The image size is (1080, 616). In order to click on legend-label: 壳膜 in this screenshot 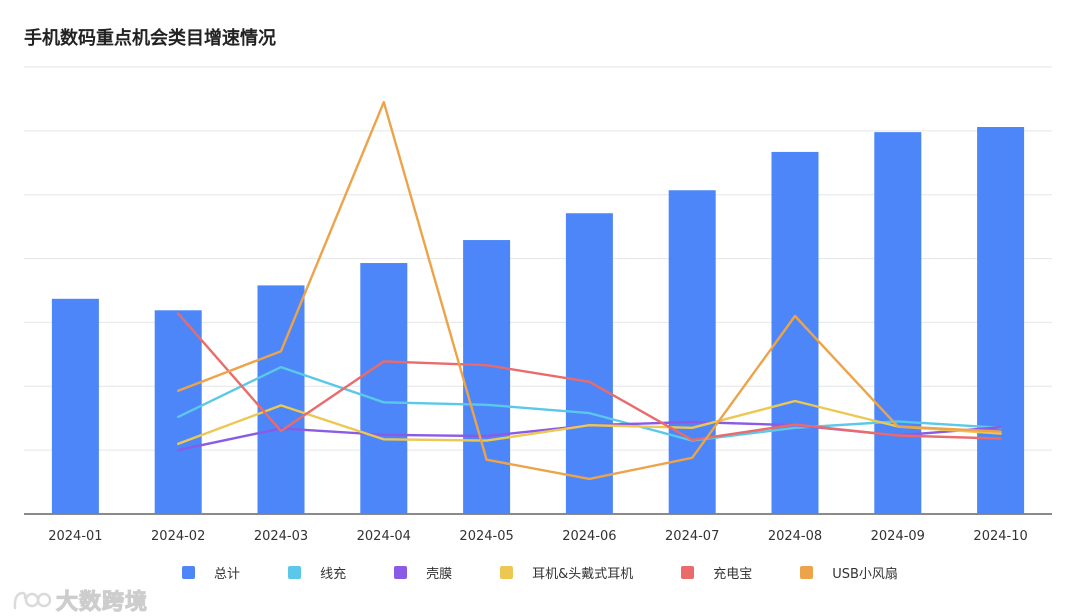, I will do `click(439, 574)`.